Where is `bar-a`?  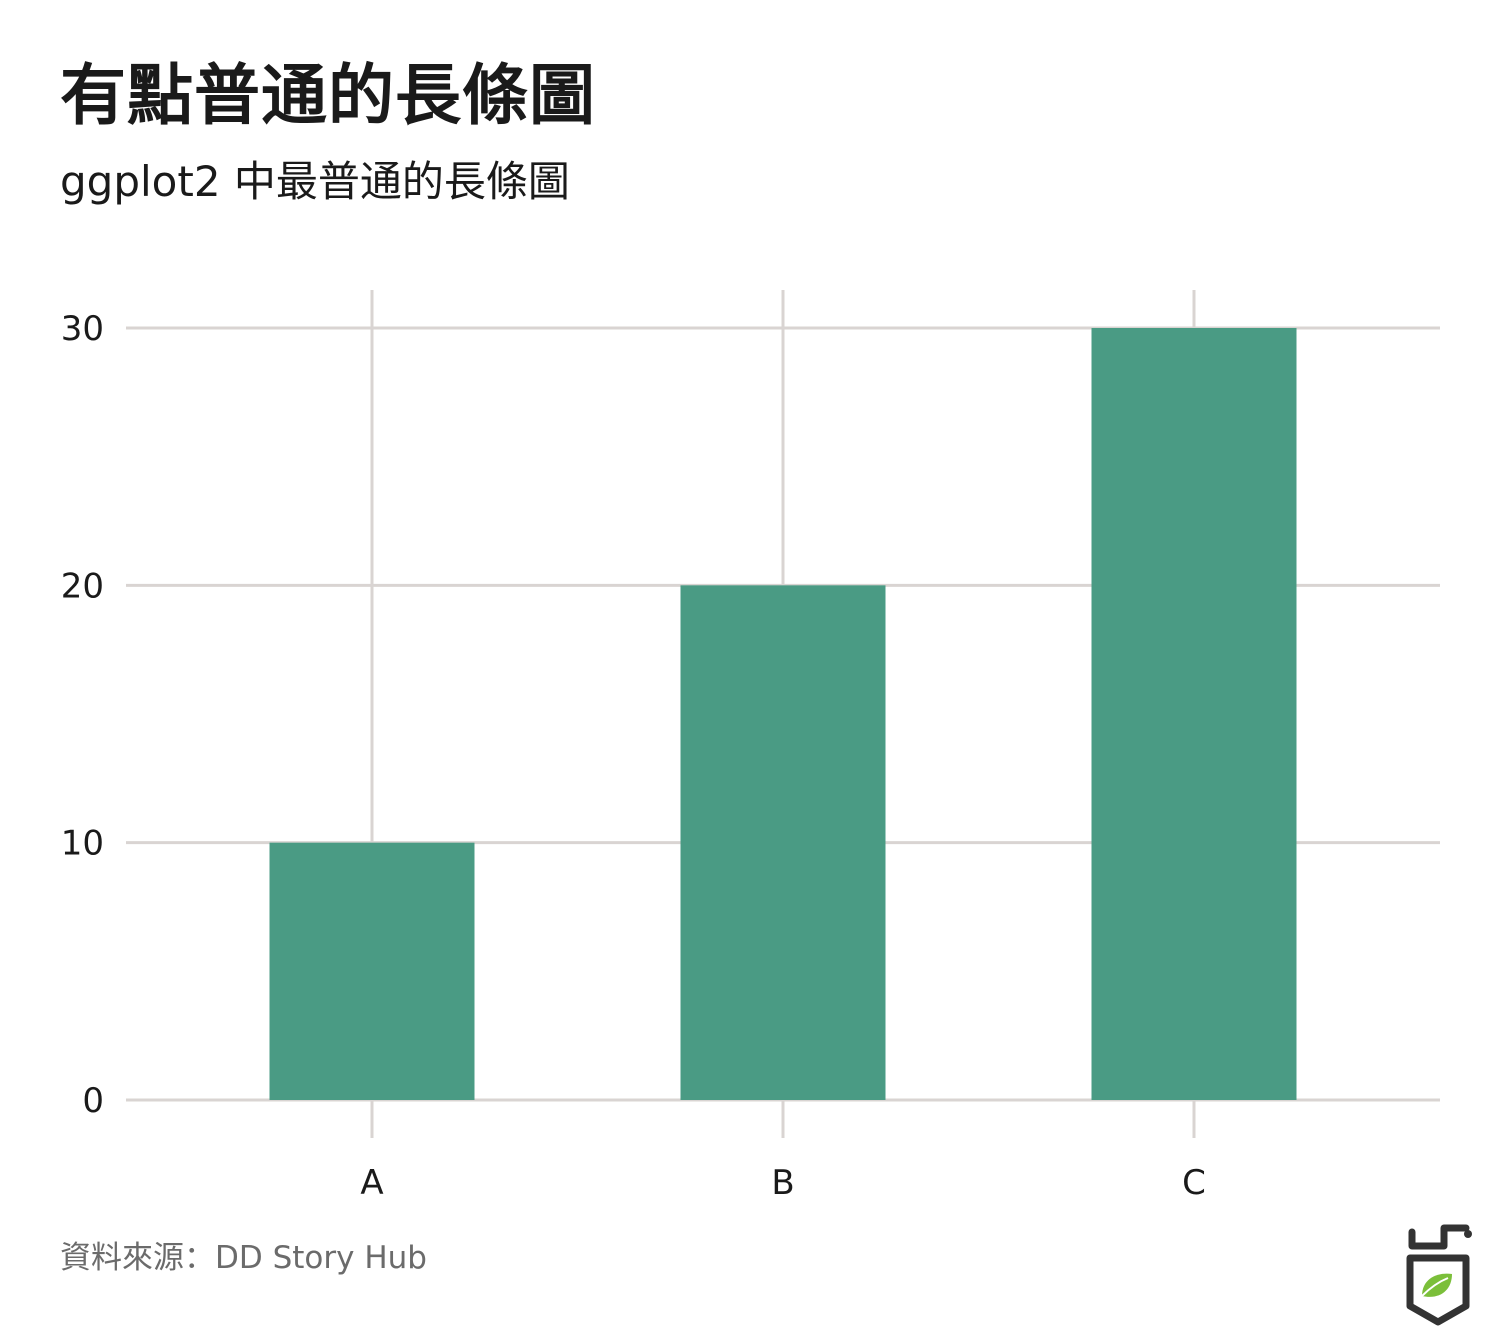 bar-a is located at coordinates (372, 971).